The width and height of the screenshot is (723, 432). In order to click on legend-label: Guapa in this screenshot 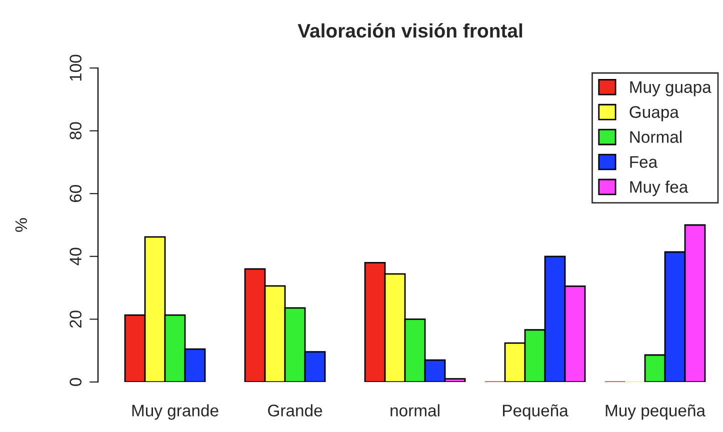, I will do `click(654, 114)`.